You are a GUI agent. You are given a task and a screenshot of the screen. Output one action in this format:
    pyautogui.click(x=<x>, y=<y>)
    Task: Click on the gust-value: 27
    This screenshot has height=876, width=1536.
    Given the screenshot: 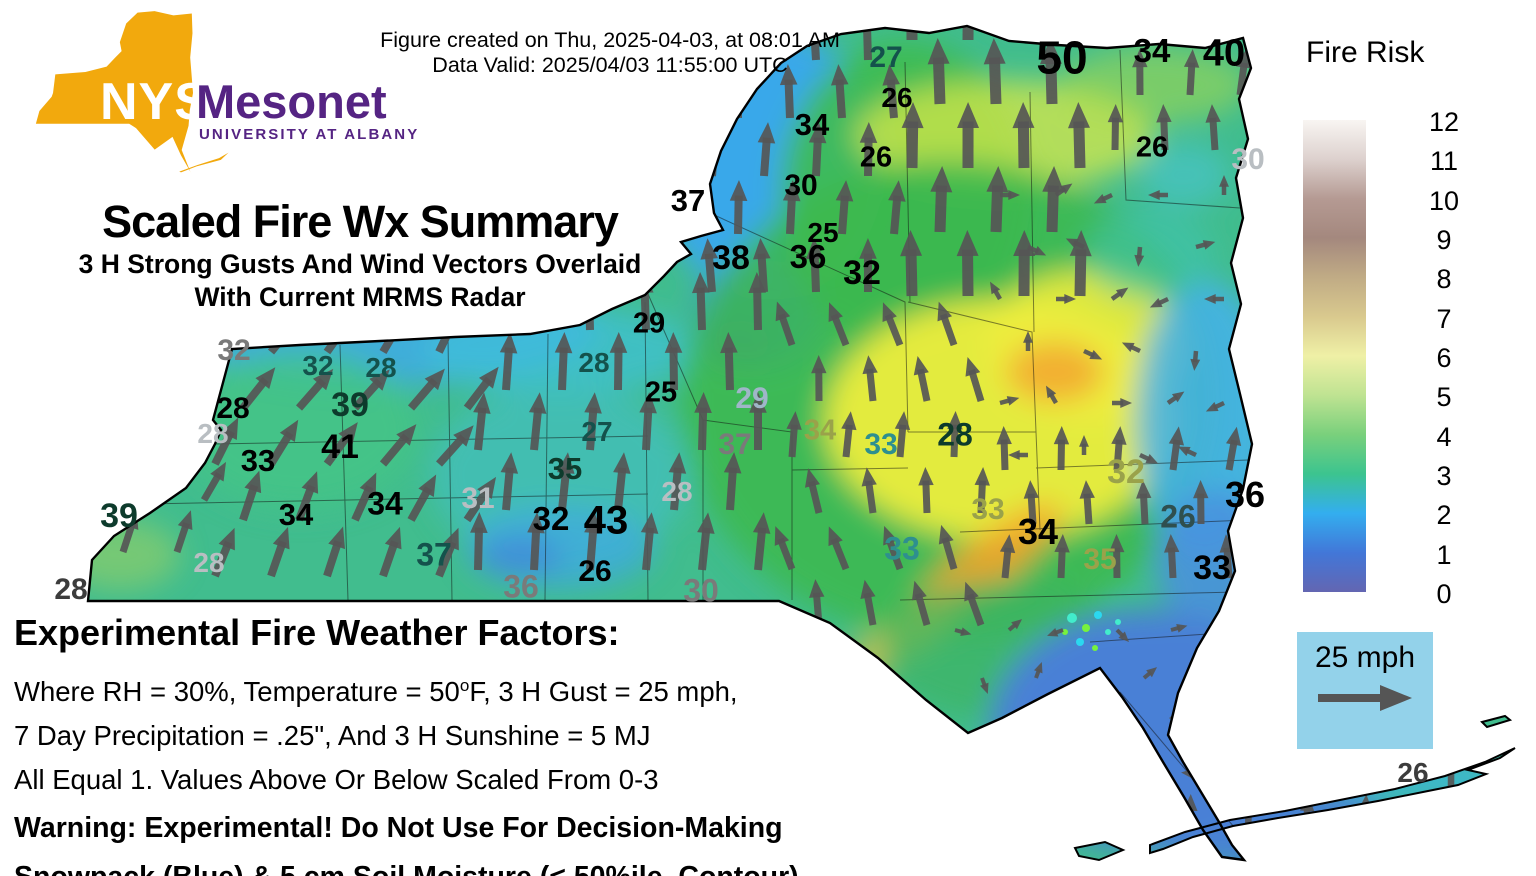 What is the action you would take?
    pyautogui.click(x=885, y=57)
    